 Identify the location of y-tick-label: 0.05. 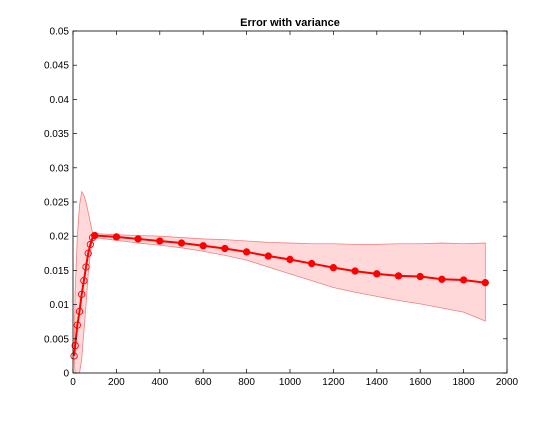
(60, 32).